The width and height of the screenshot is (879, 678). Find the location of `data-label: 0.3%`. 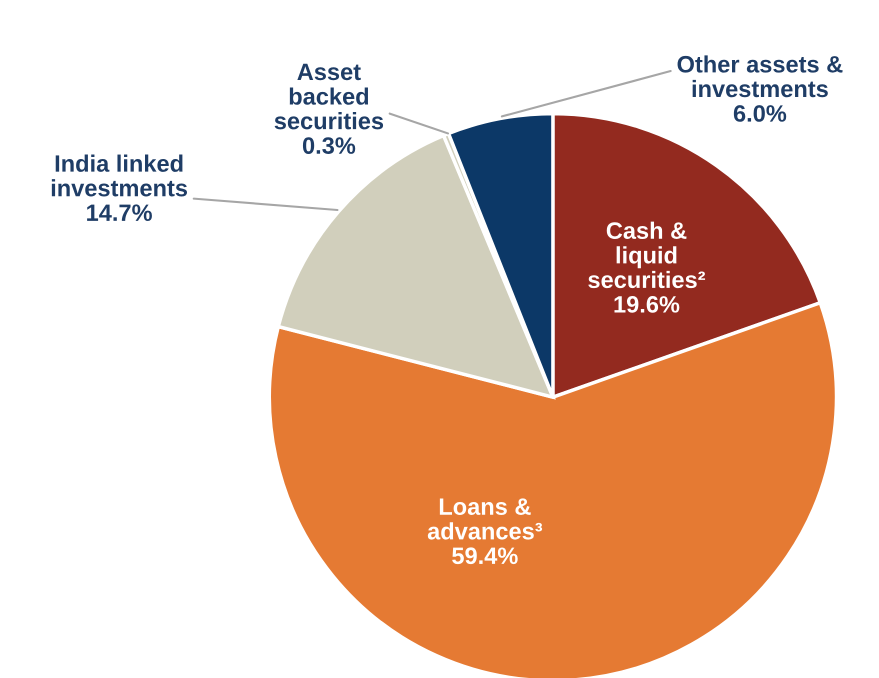

data-label: 0.3% is located at coordinates (329, 145).